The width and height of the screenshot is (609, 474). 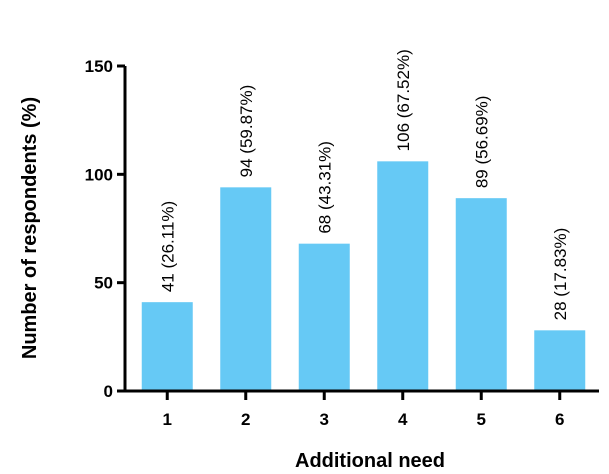 What do you see at coordinates (403, 100) in the screenshot?
I see `data-label: 106 (67.52%)` at bounding box center [403, 100].